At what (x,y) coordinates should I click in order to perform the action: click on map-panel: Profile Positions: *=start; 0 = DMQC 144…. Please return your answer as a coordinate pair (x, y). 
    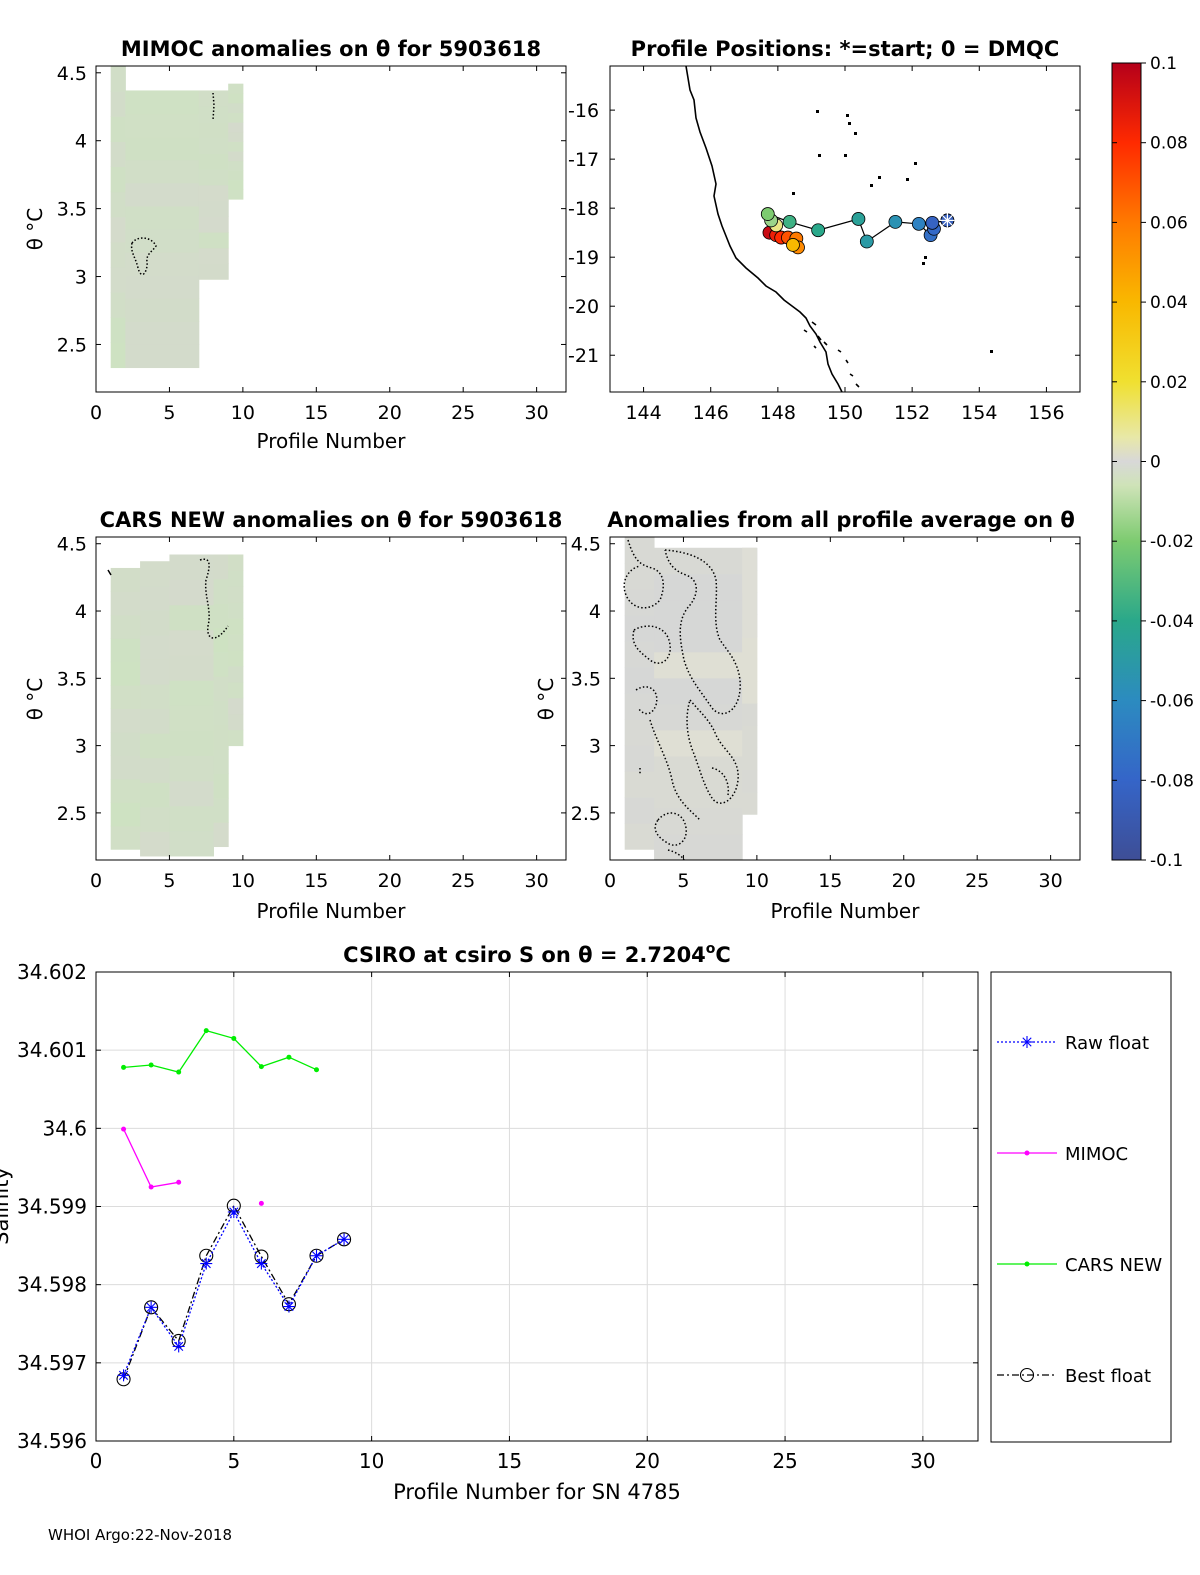
    Looking at the image, I should click on (824, 230).